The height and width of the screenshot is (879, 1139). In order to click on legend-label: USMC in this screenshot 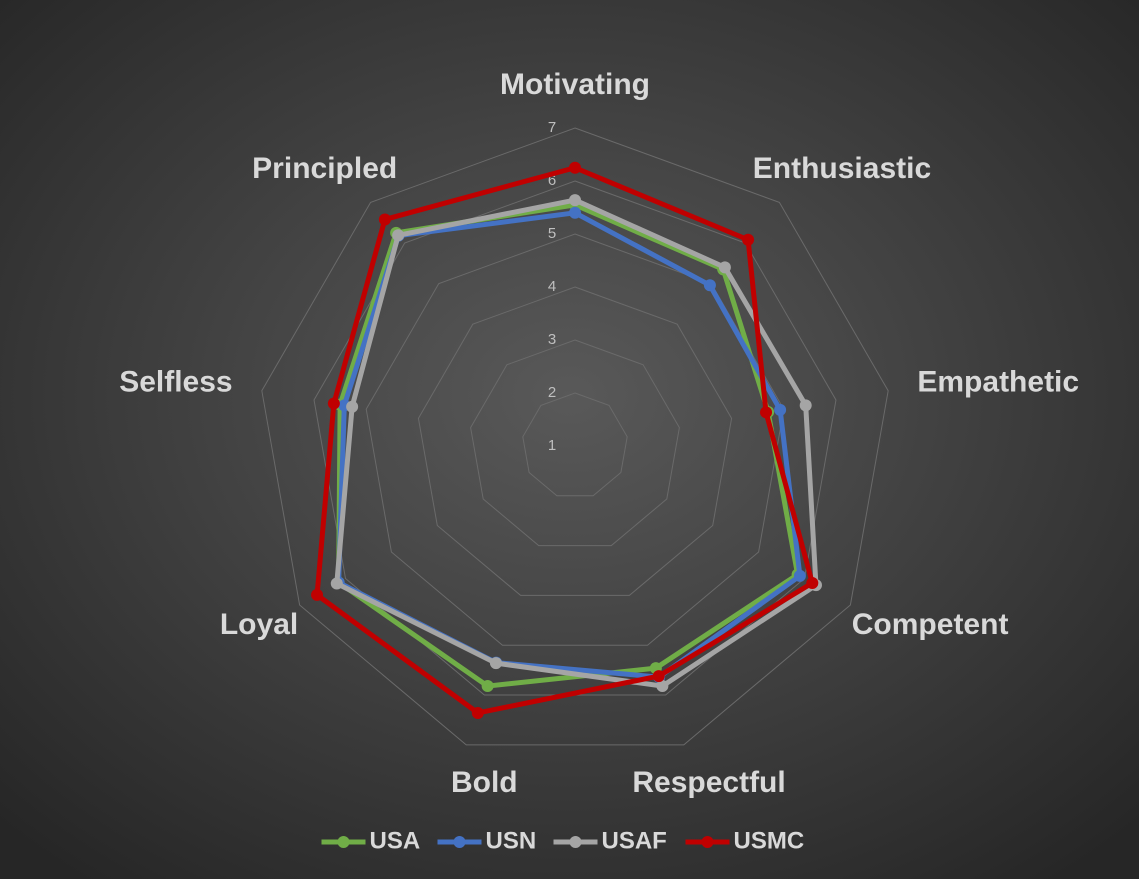, I will do `click(769, 840)`.